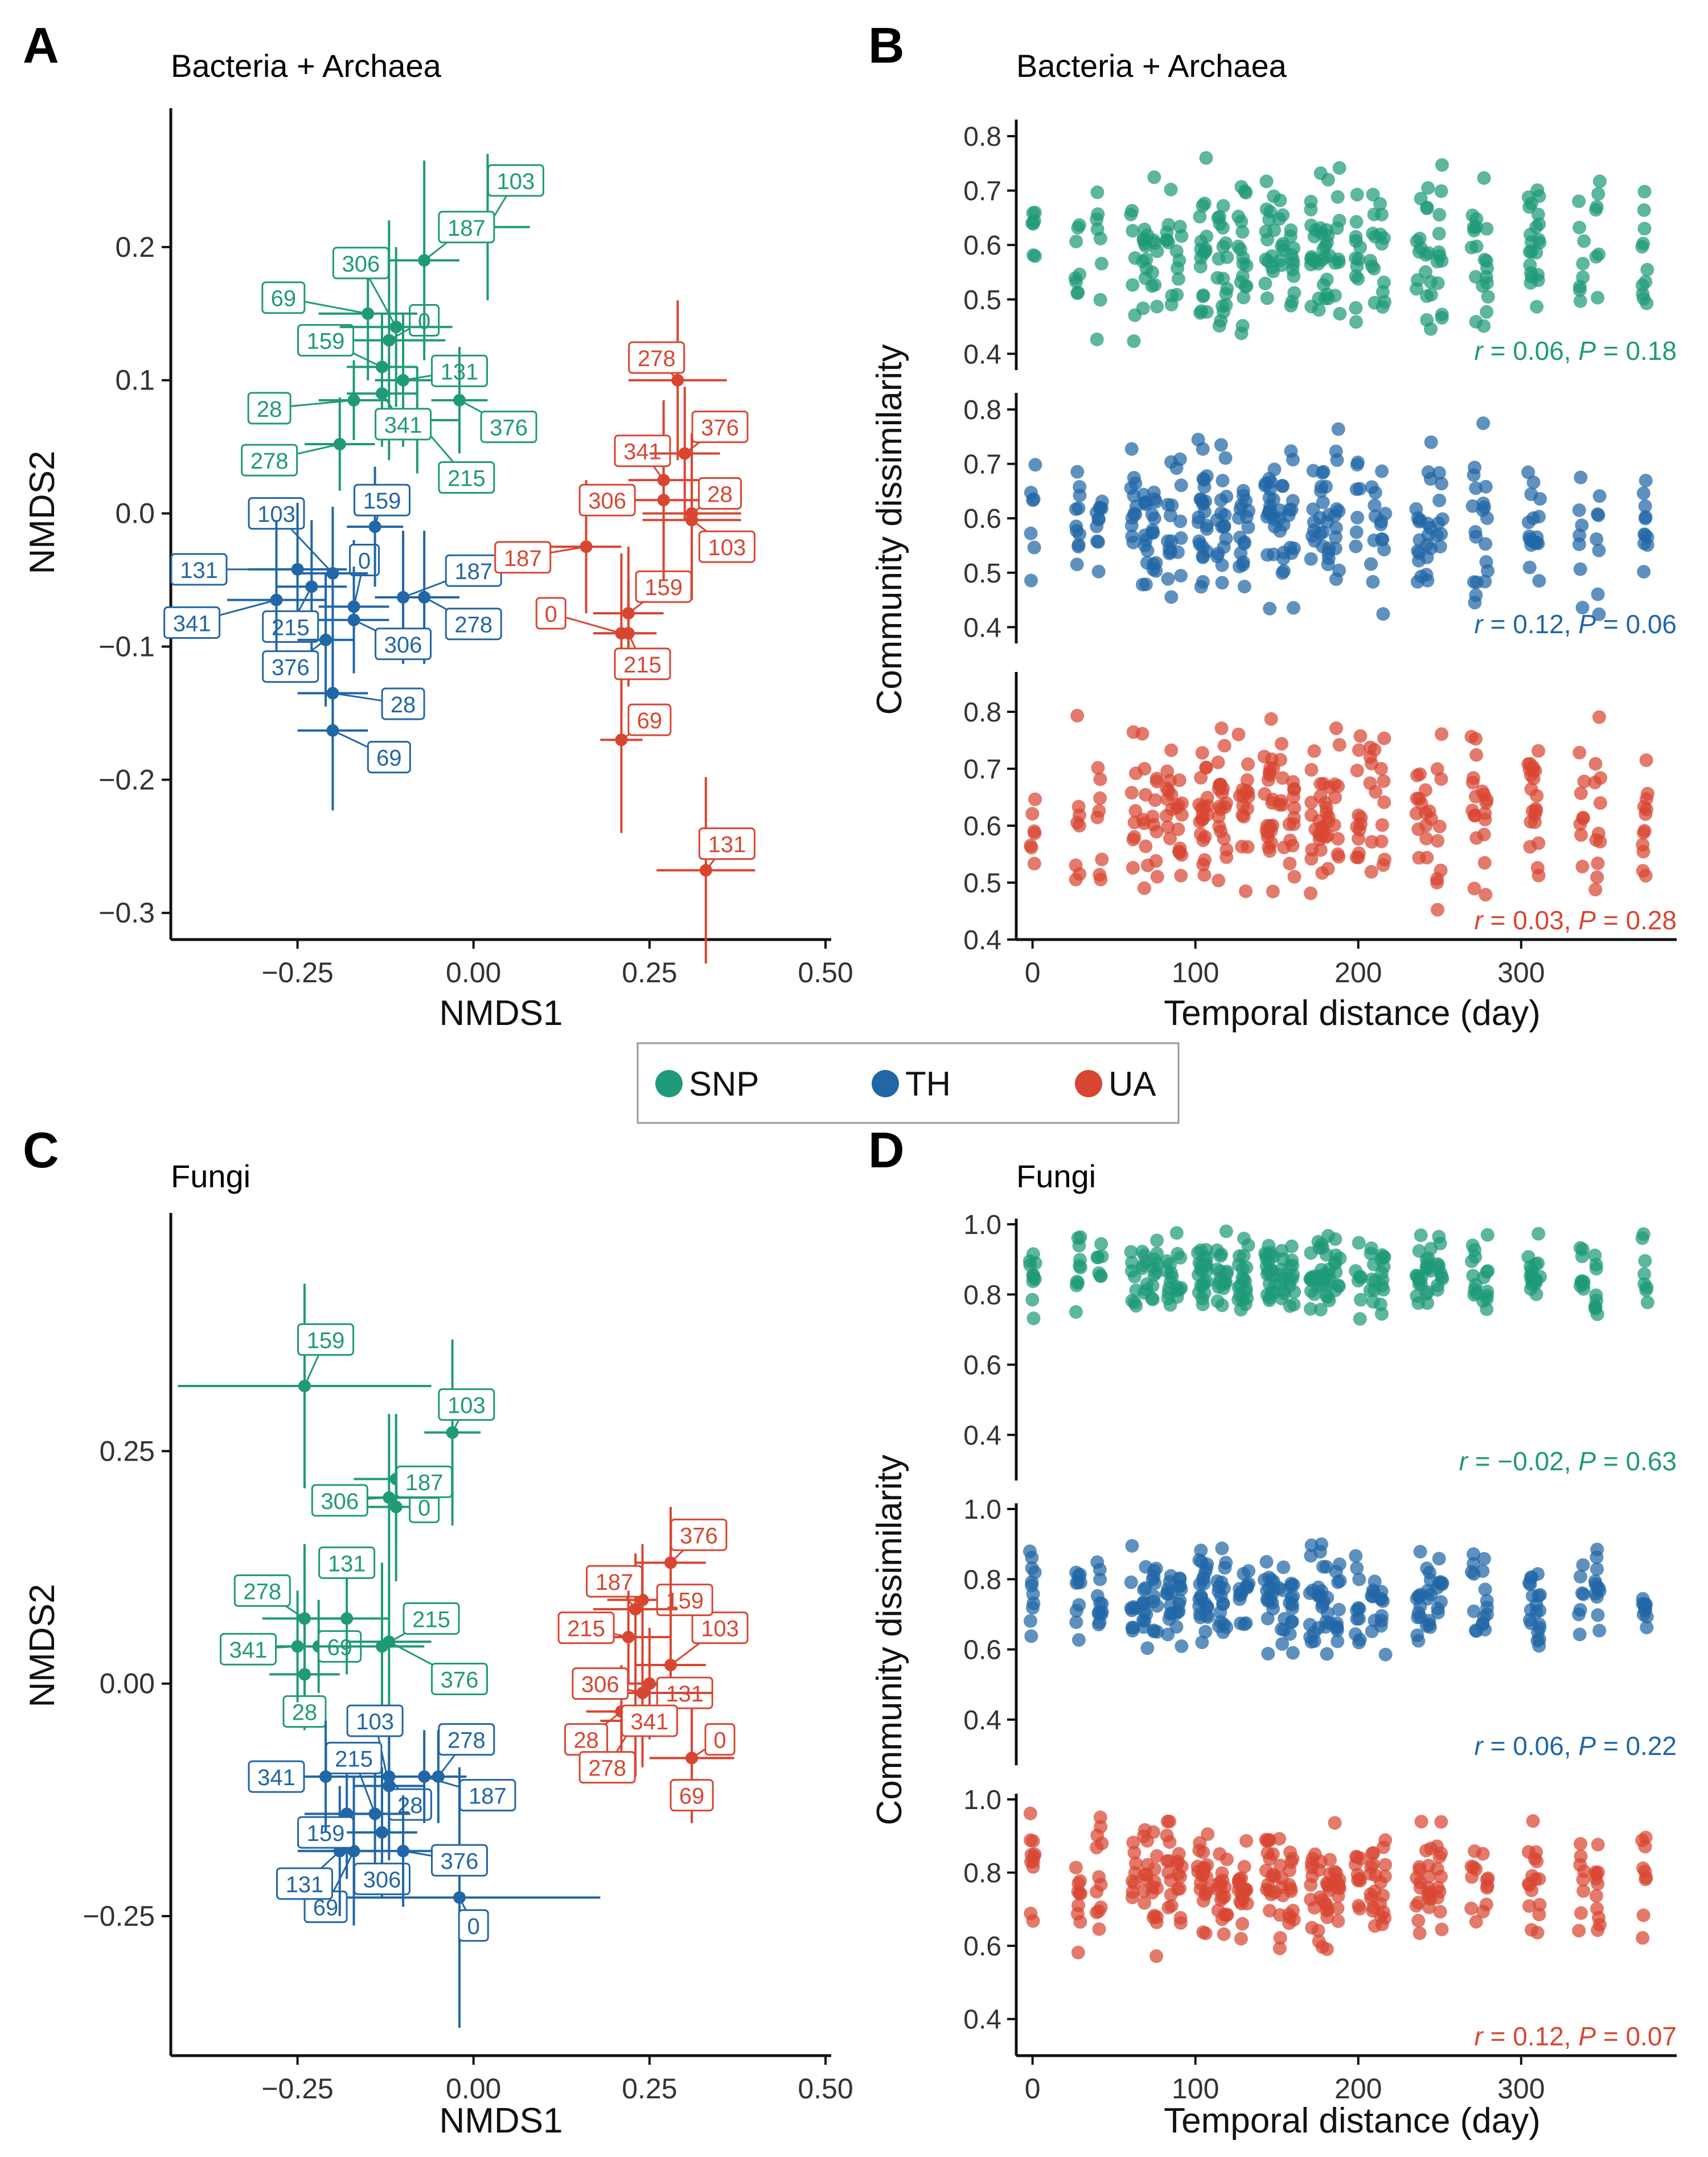 The height and width of the screenshot is (2157, 1708). Describe the element at coordinates (727, 845) in the screenshot. I see `point-label: 131` at that location.